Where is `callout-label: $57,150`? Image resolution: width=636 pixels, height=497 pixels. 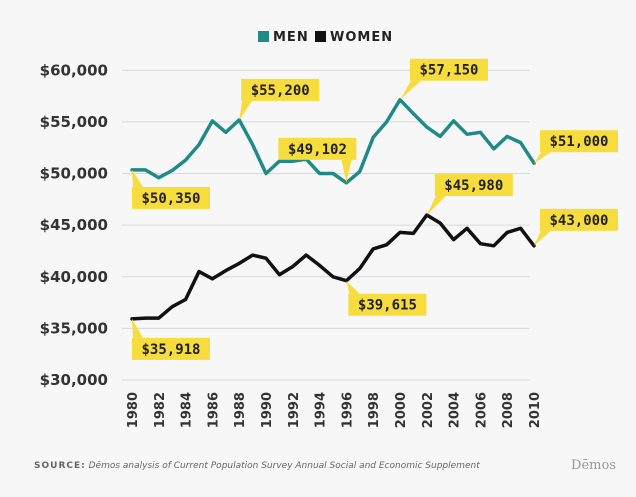 callout-label: $57,150 is located at coordinates (448, 71).